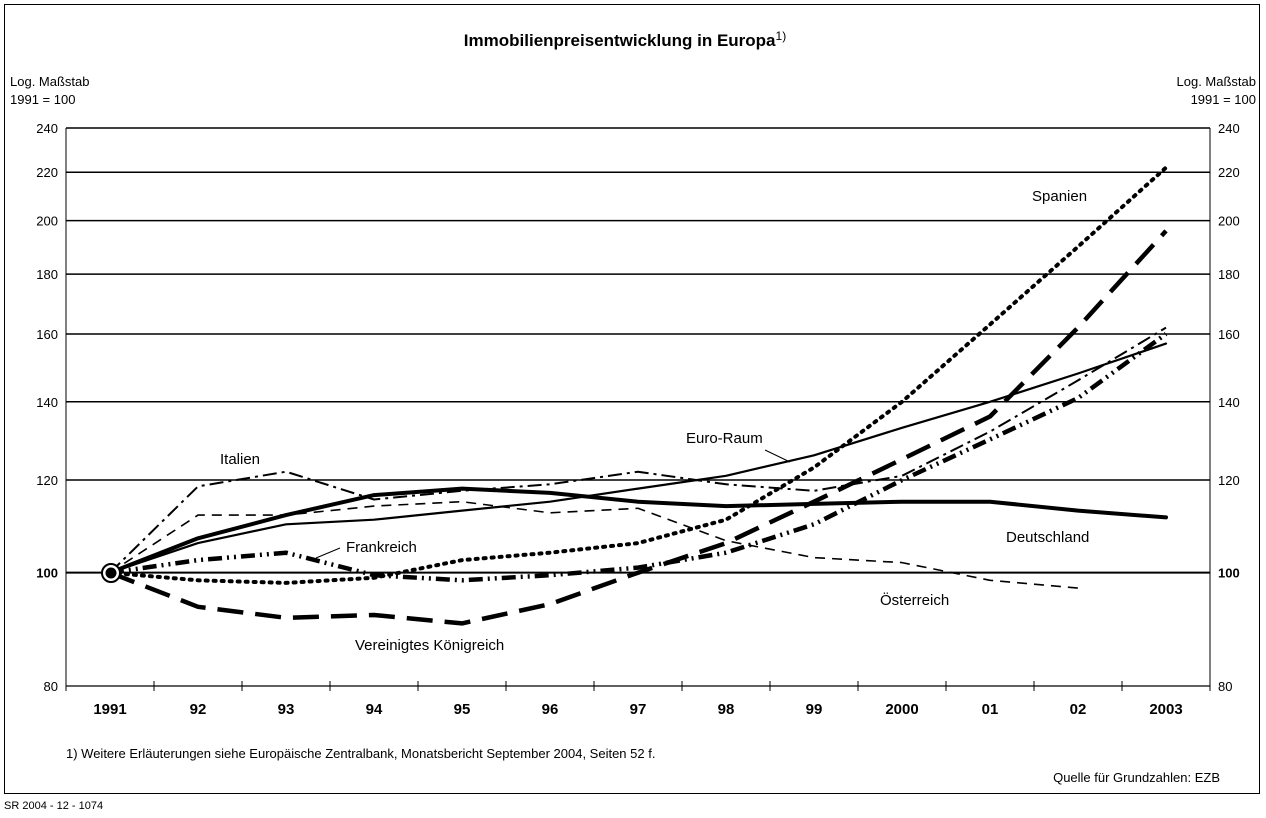 Image resolution: width=1266 pixels, height=818 pixels. I want to click on label-oesterreich: Österreich, so click(914, 600).